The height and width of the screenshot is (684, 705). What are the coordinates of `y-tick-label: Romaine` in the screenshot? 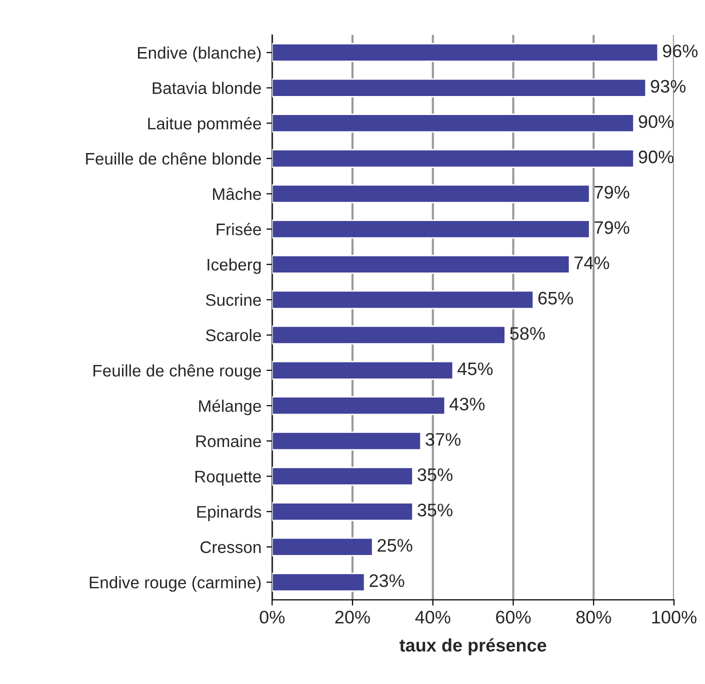 It's located at (228, 441).